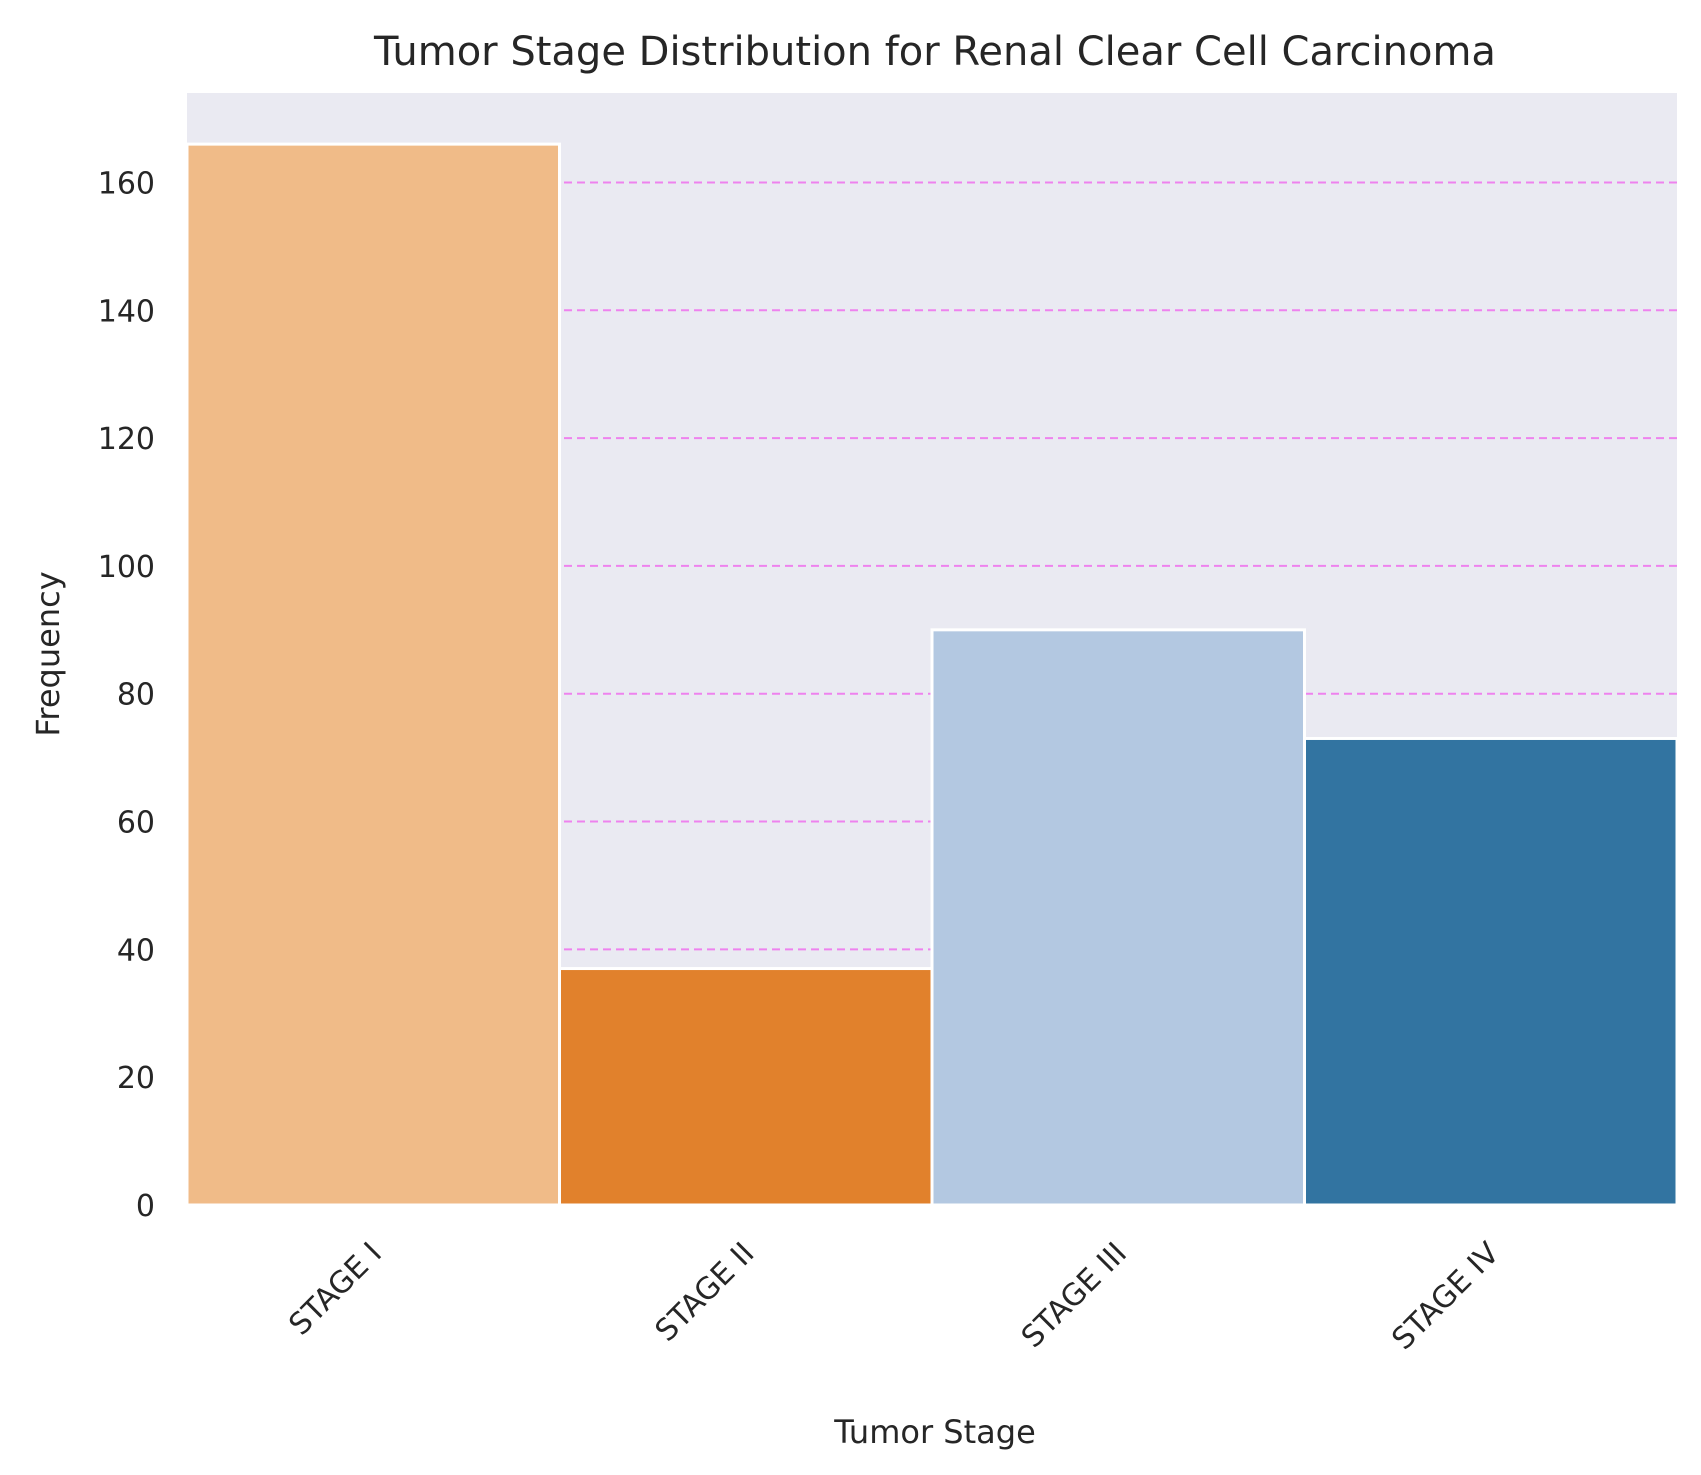  Describe the element at coordinates (746, 1087) in the screenshot. I see `bar-stage-ii` at that location.